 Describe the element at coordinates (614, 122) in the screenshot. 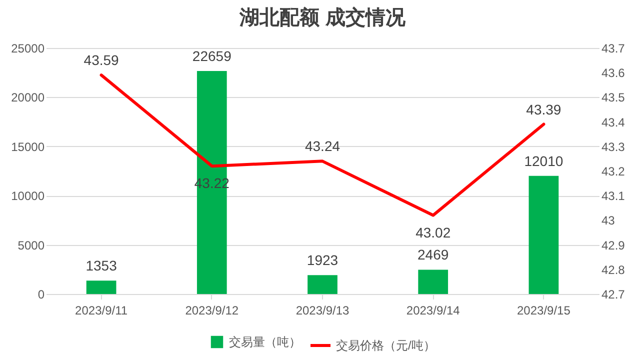

I see `y2-tick-label: 43.4` at that location.